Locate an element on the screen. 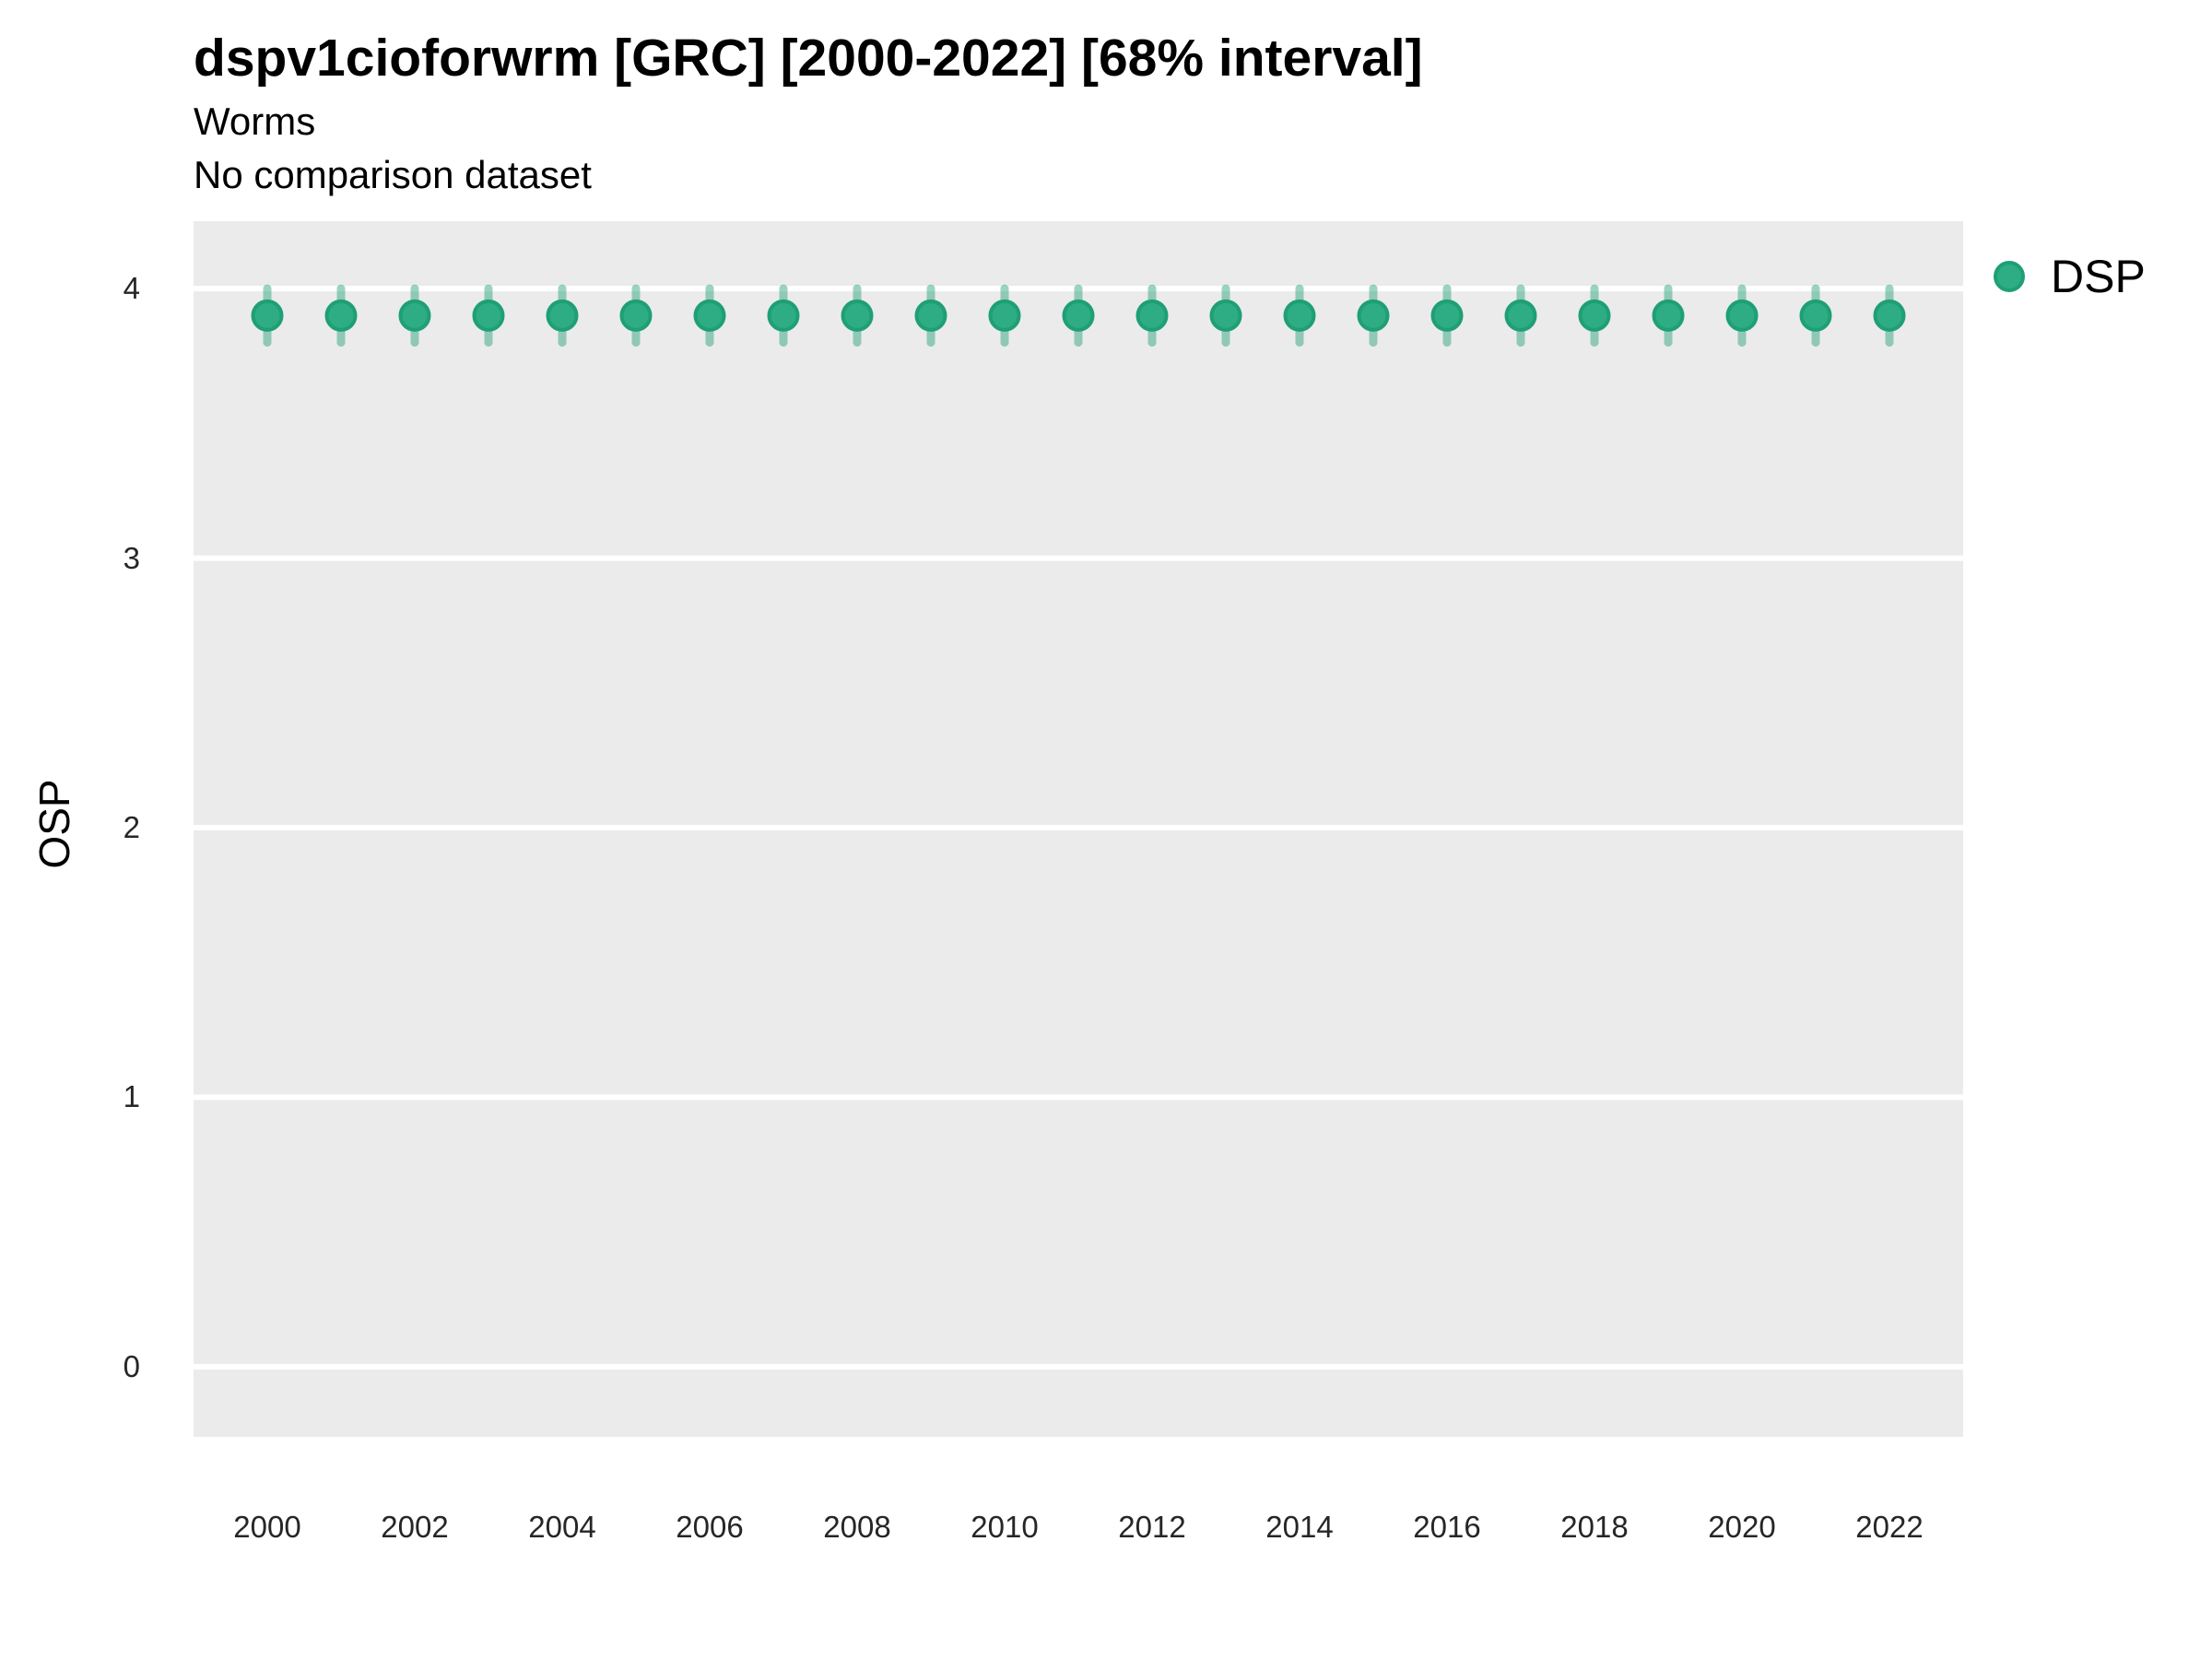 The width and height of the screenshot is (2212, 1659). legend-point-icon is located at coordinates (2009, 276).